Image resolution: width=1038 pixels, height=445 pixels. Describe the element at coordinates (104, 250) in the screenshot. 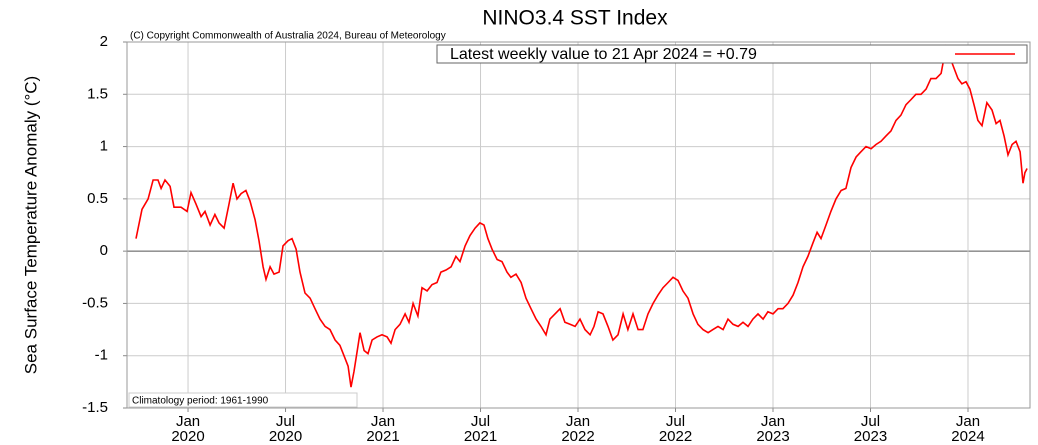

I see `y-tick-label: 0` at that location.